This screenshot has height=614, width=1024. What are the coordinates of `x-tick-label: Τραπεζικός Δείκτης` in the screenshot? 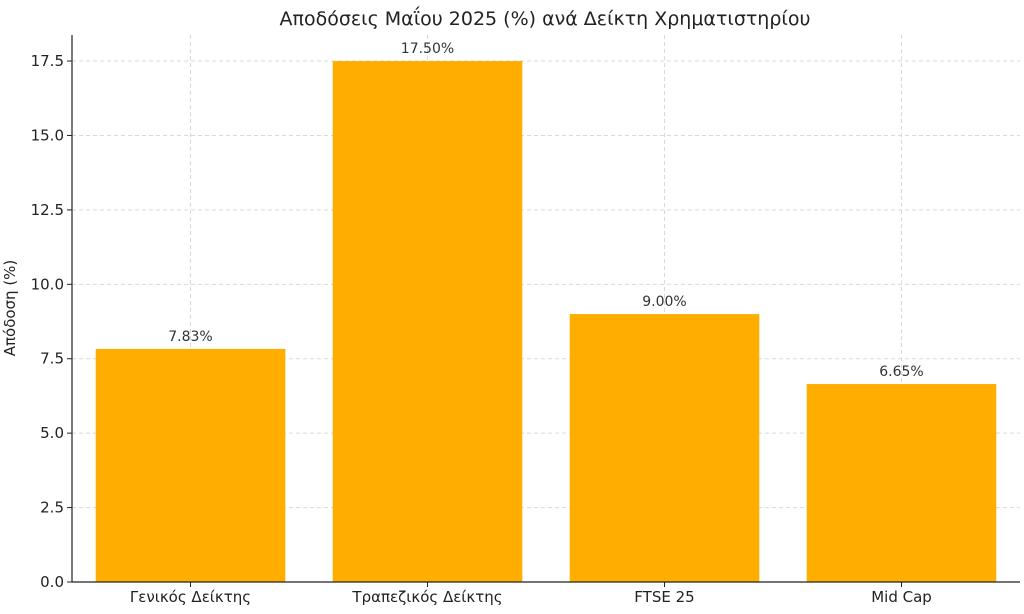 It's located at (426, 597).